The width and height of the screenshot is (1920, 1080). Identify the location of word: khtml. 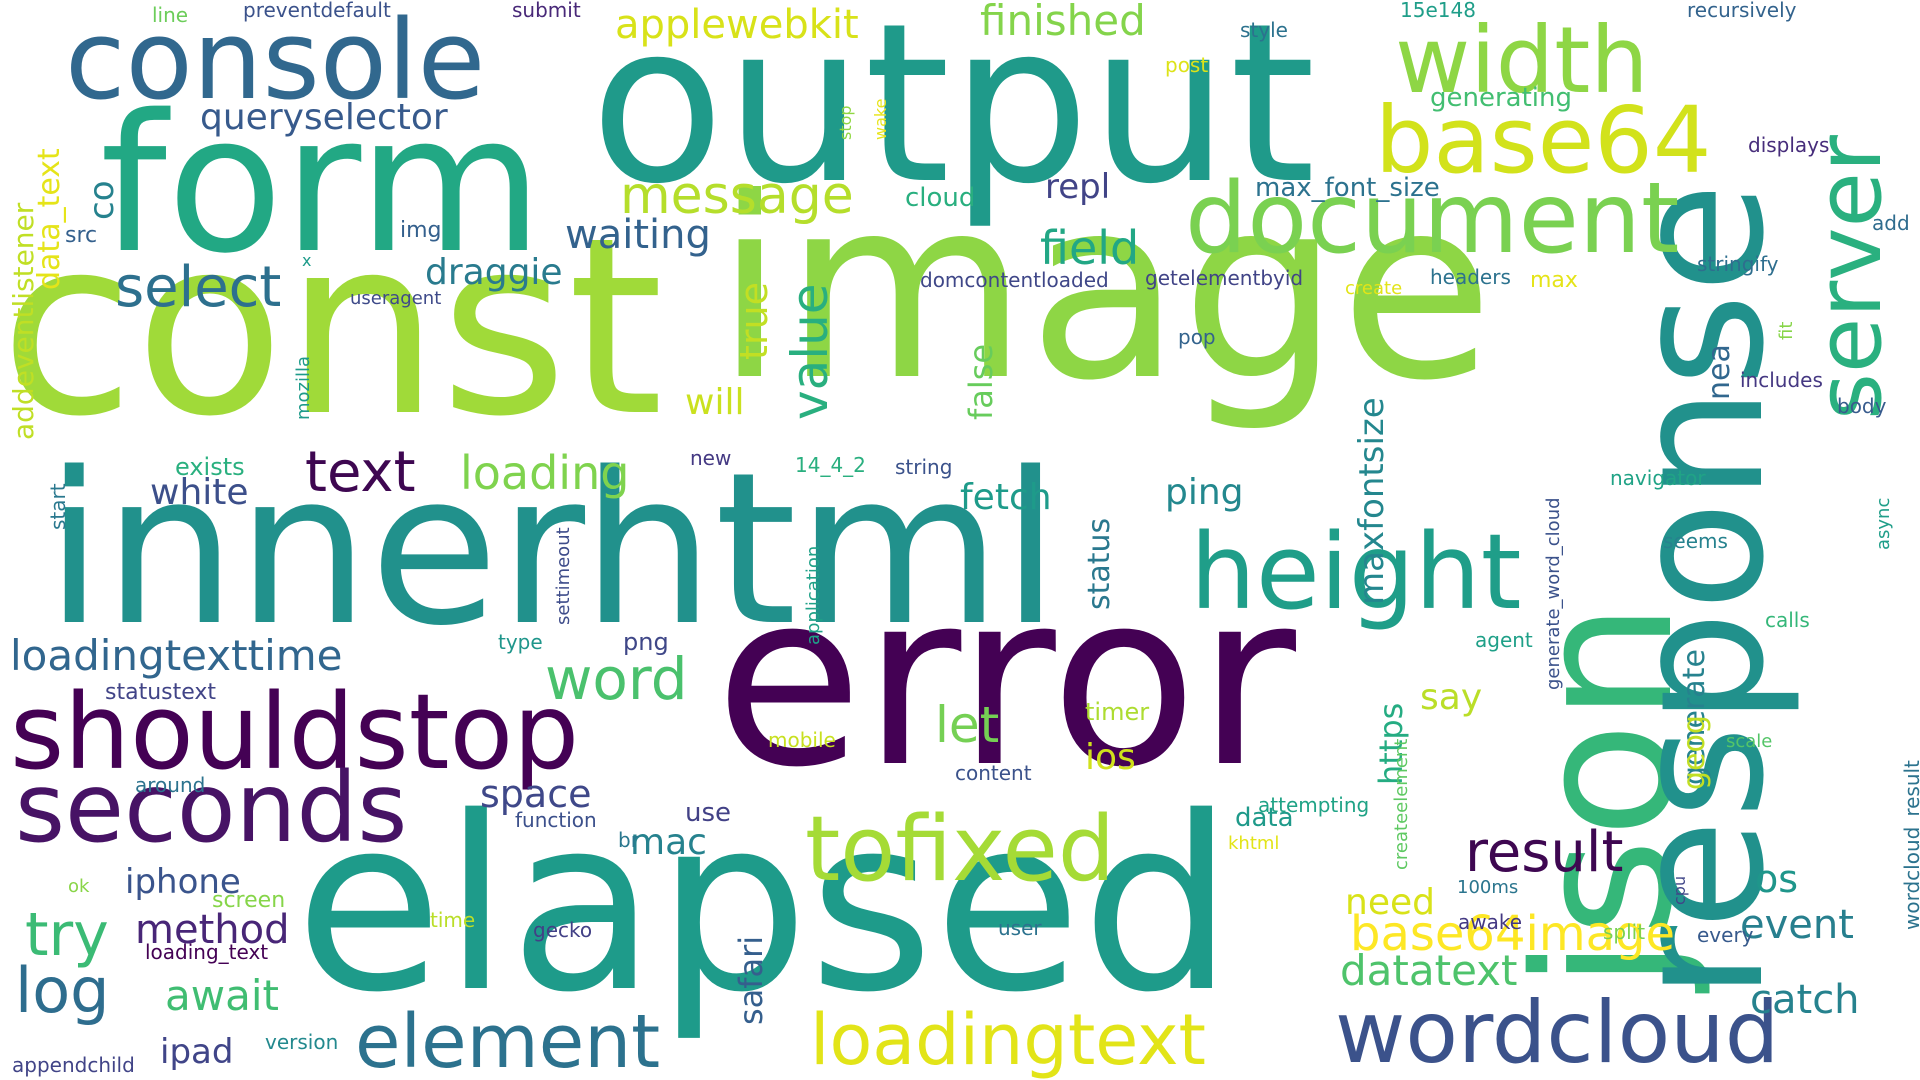
(1254, 843).